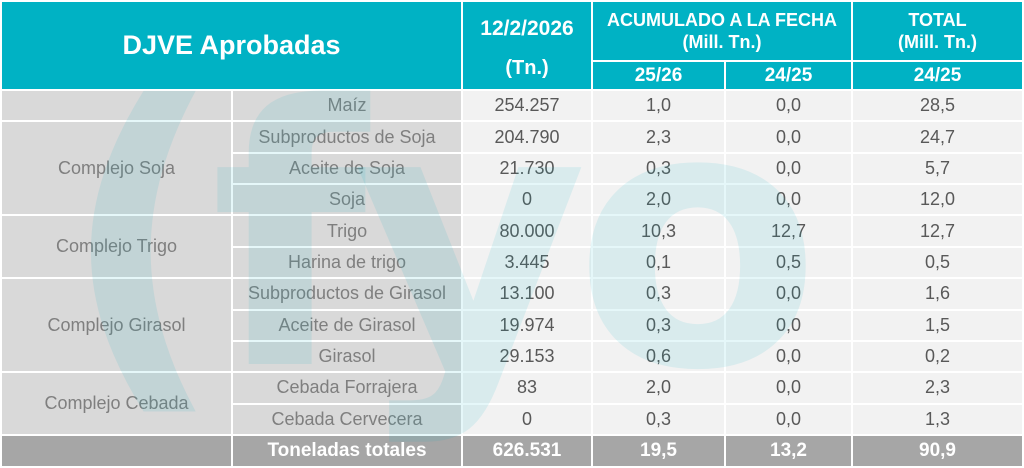  I want to click on product-cell: Girasol, so click(347, 356).